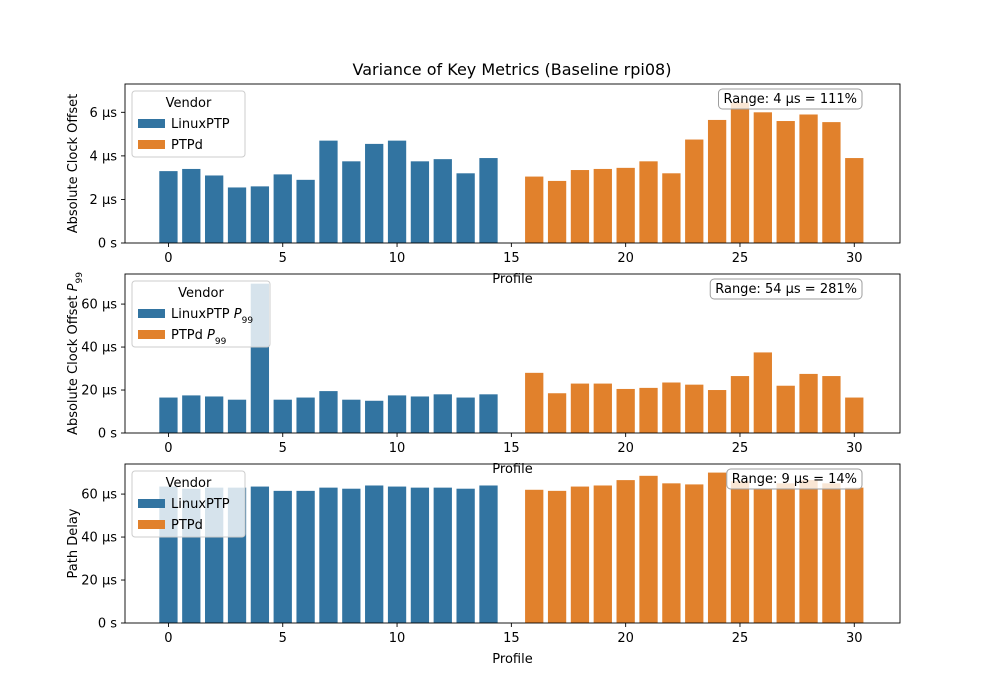 This screenshot has width=1000, height=700. I want to click on range-annotation: Range: 4 µs = 111%, so click(790, 99).